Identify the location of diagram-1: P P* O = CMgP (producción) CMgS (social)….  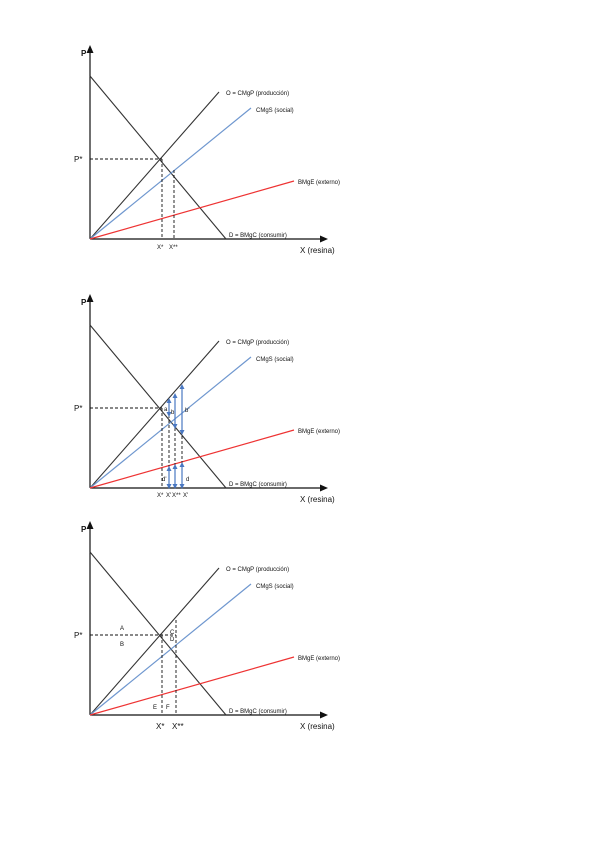
(207, 150).